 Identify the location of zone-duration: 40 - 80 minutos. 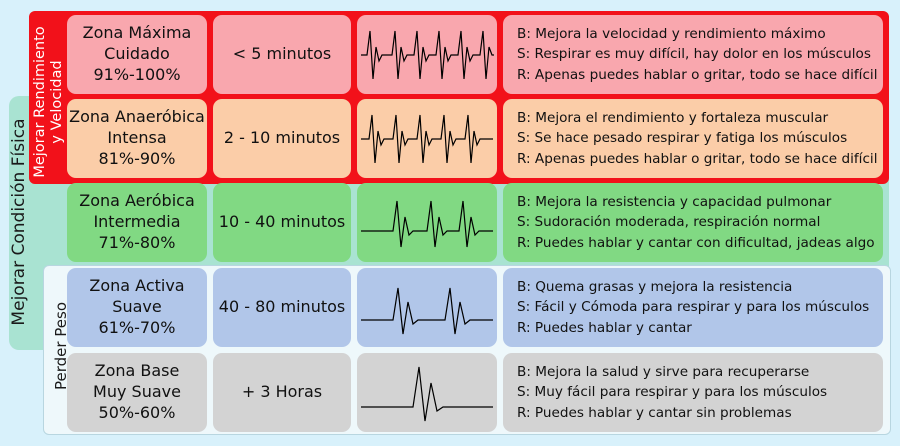
(282, 307).